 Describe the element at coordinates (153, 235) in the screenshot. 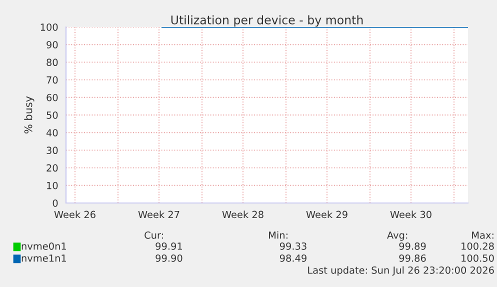

I see `text: Cur:` at that location.